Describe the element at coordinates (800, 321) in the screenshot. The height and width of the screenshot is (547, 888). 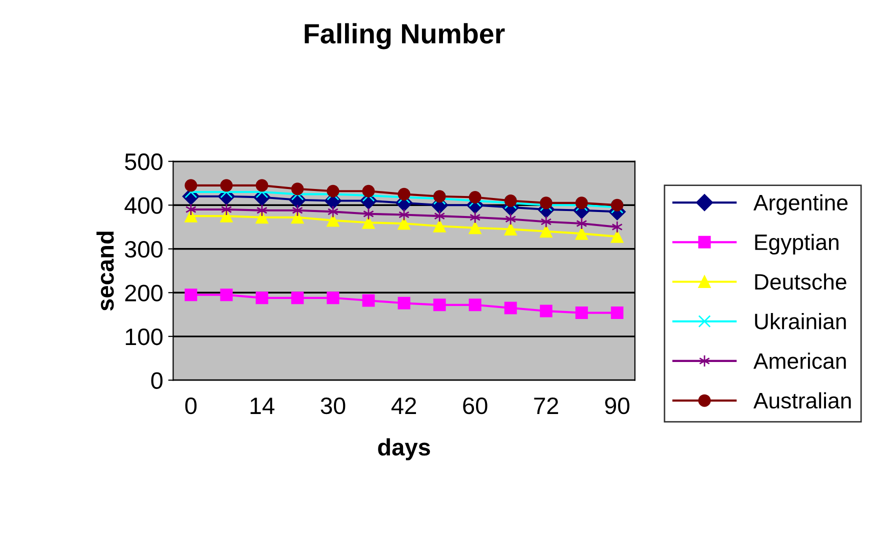
I see `legend-label: Ukrainian` at that location.